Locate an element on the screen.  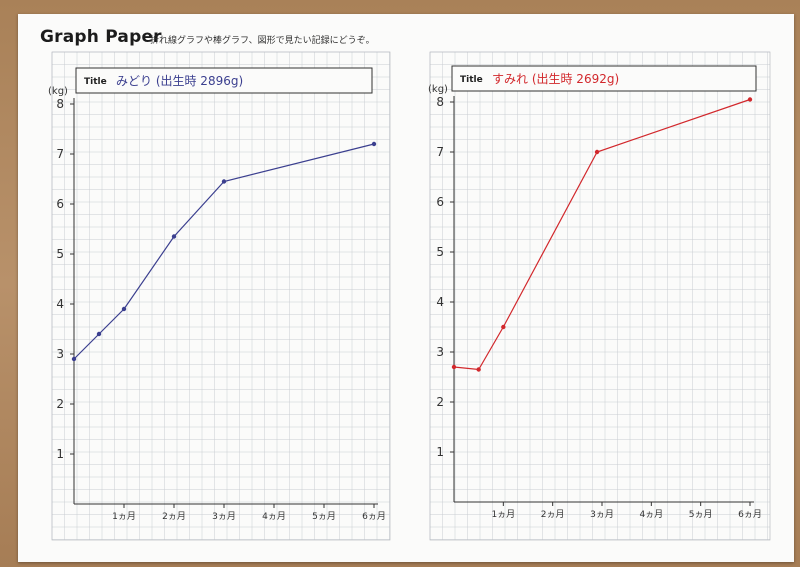
chart-title: すみれ (出生時 2692g) is located at coordinates (555, 79).